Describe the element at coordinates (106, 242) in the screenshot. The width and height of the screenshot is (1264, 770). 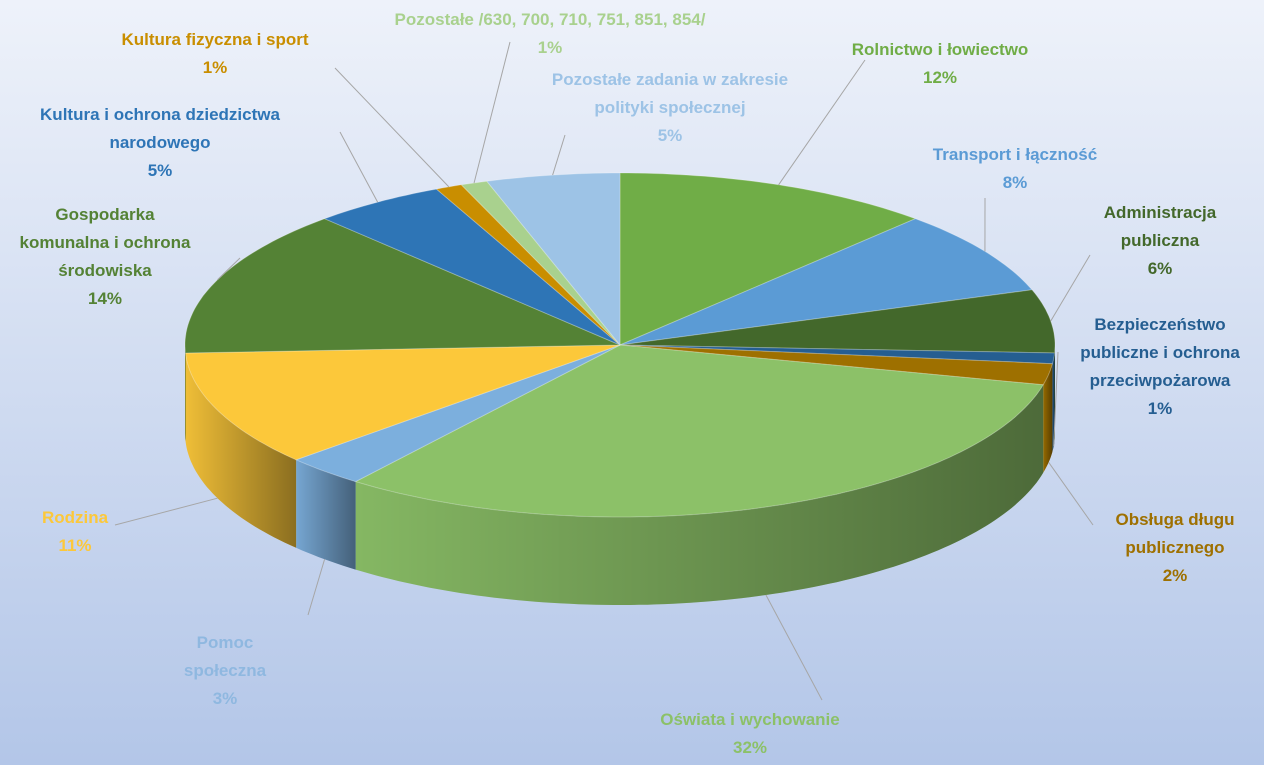
I see `label-line: komunalna i ochrona` at that location.